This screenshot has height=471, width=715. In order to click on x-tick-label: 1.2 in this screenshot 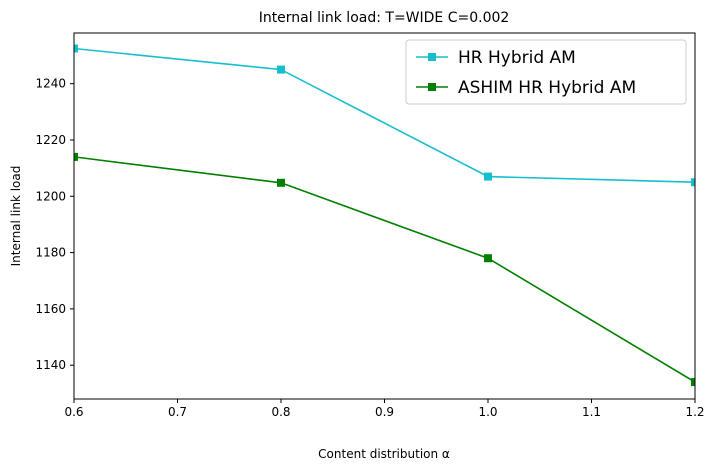, I will do `click(694, 412)`.